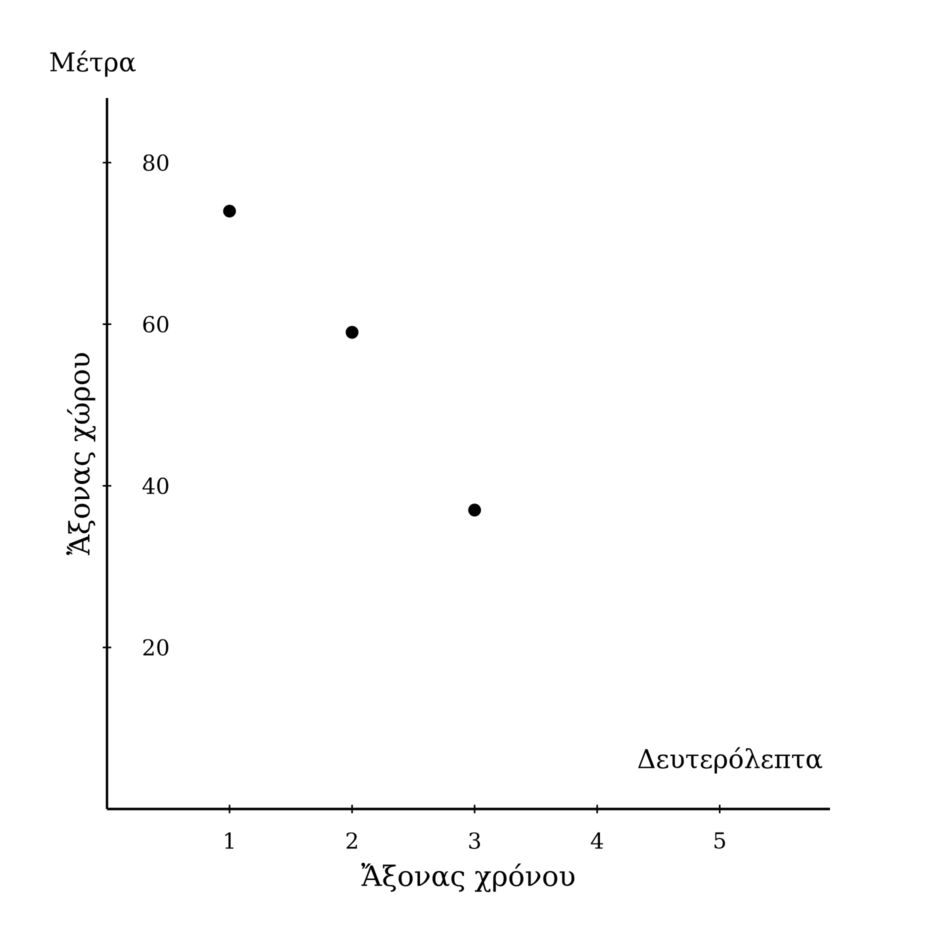 The height and width of the screenshot is (947, 941). What do you see at coordinates (155, 324) in the screenshot?
I see `y-tick-label: 60` at bounding box center [155, 324].